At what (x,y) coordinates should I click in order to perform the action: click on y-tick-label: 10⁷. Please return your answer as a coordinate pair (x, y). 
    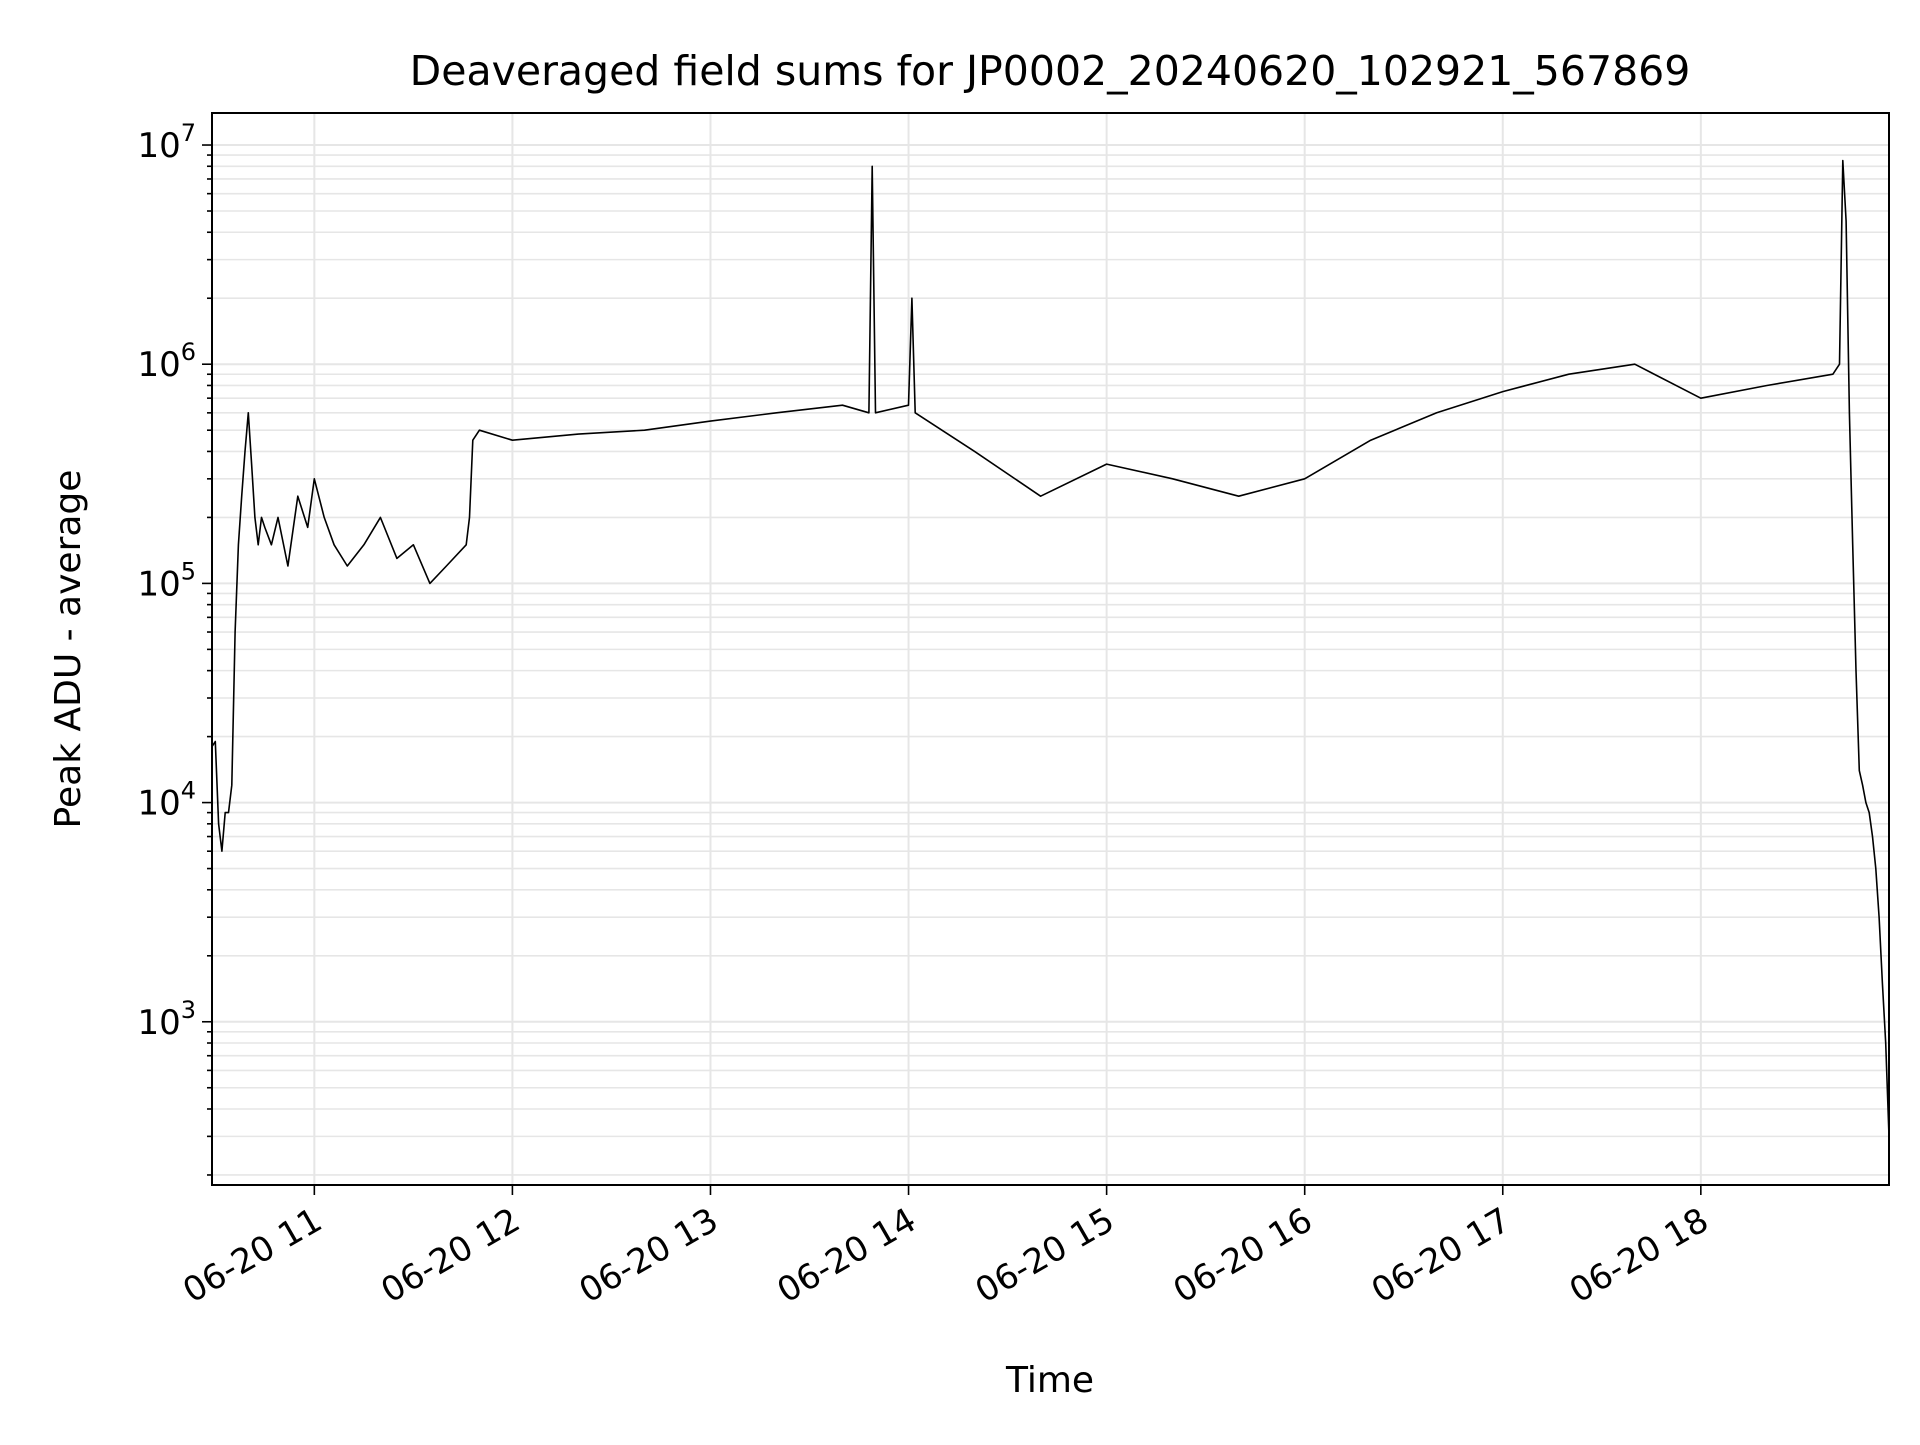
    Looking at the image, I should click on (166, 142).